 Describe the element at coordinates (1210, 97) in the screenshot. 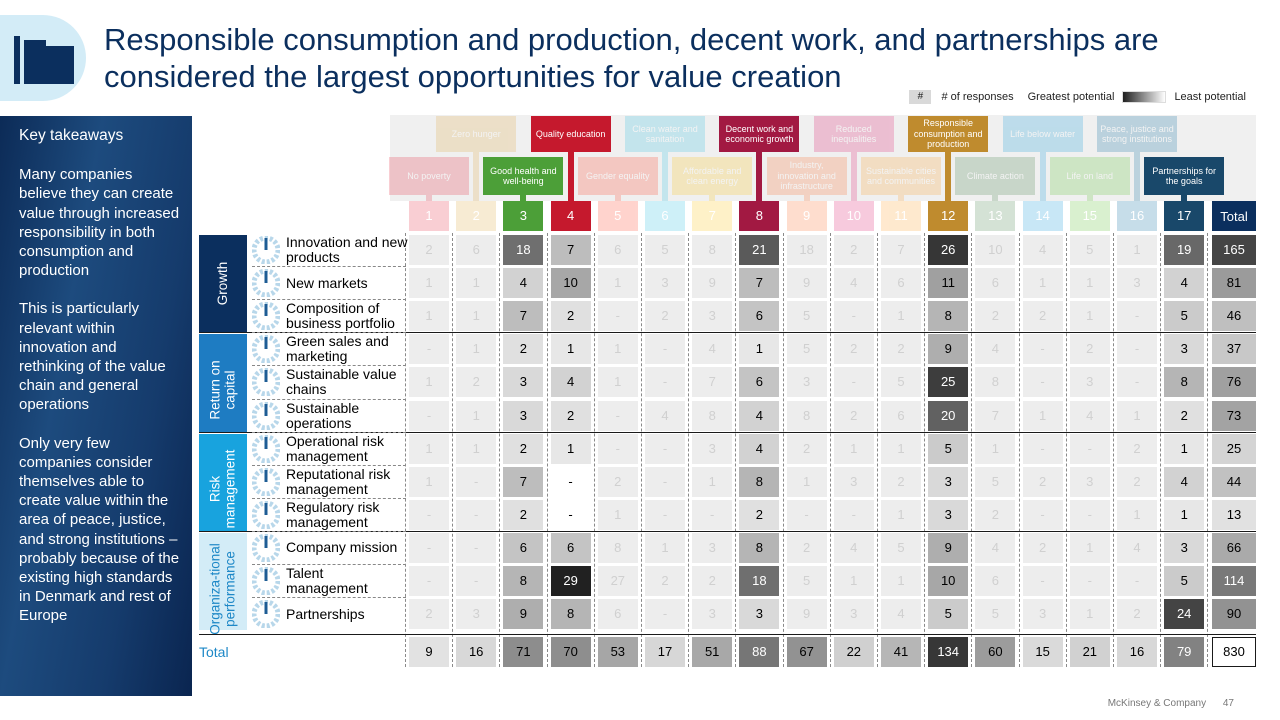

I see `legend-least: Least potential` at that location.